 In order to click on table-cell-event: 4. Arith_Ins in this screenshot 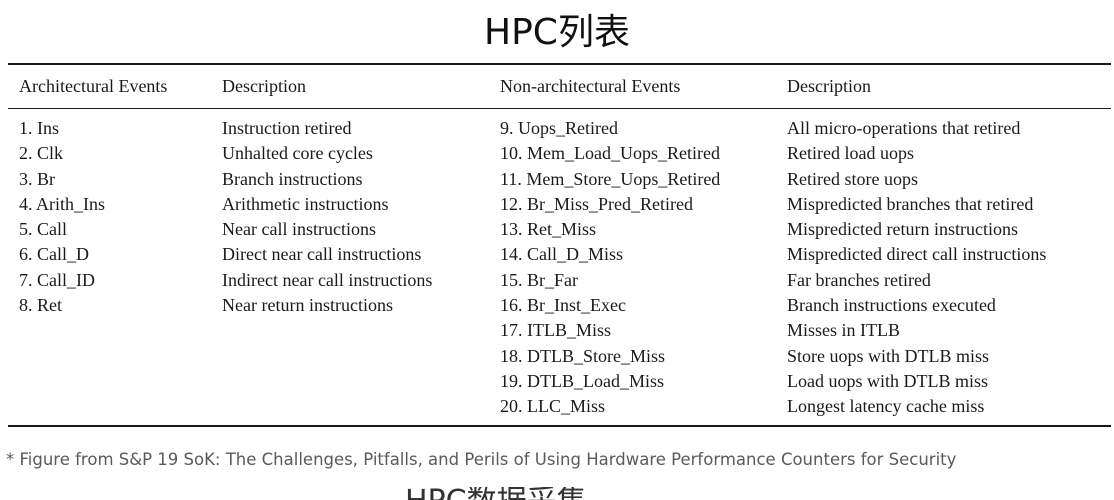, I will do `click(62, 203)`.